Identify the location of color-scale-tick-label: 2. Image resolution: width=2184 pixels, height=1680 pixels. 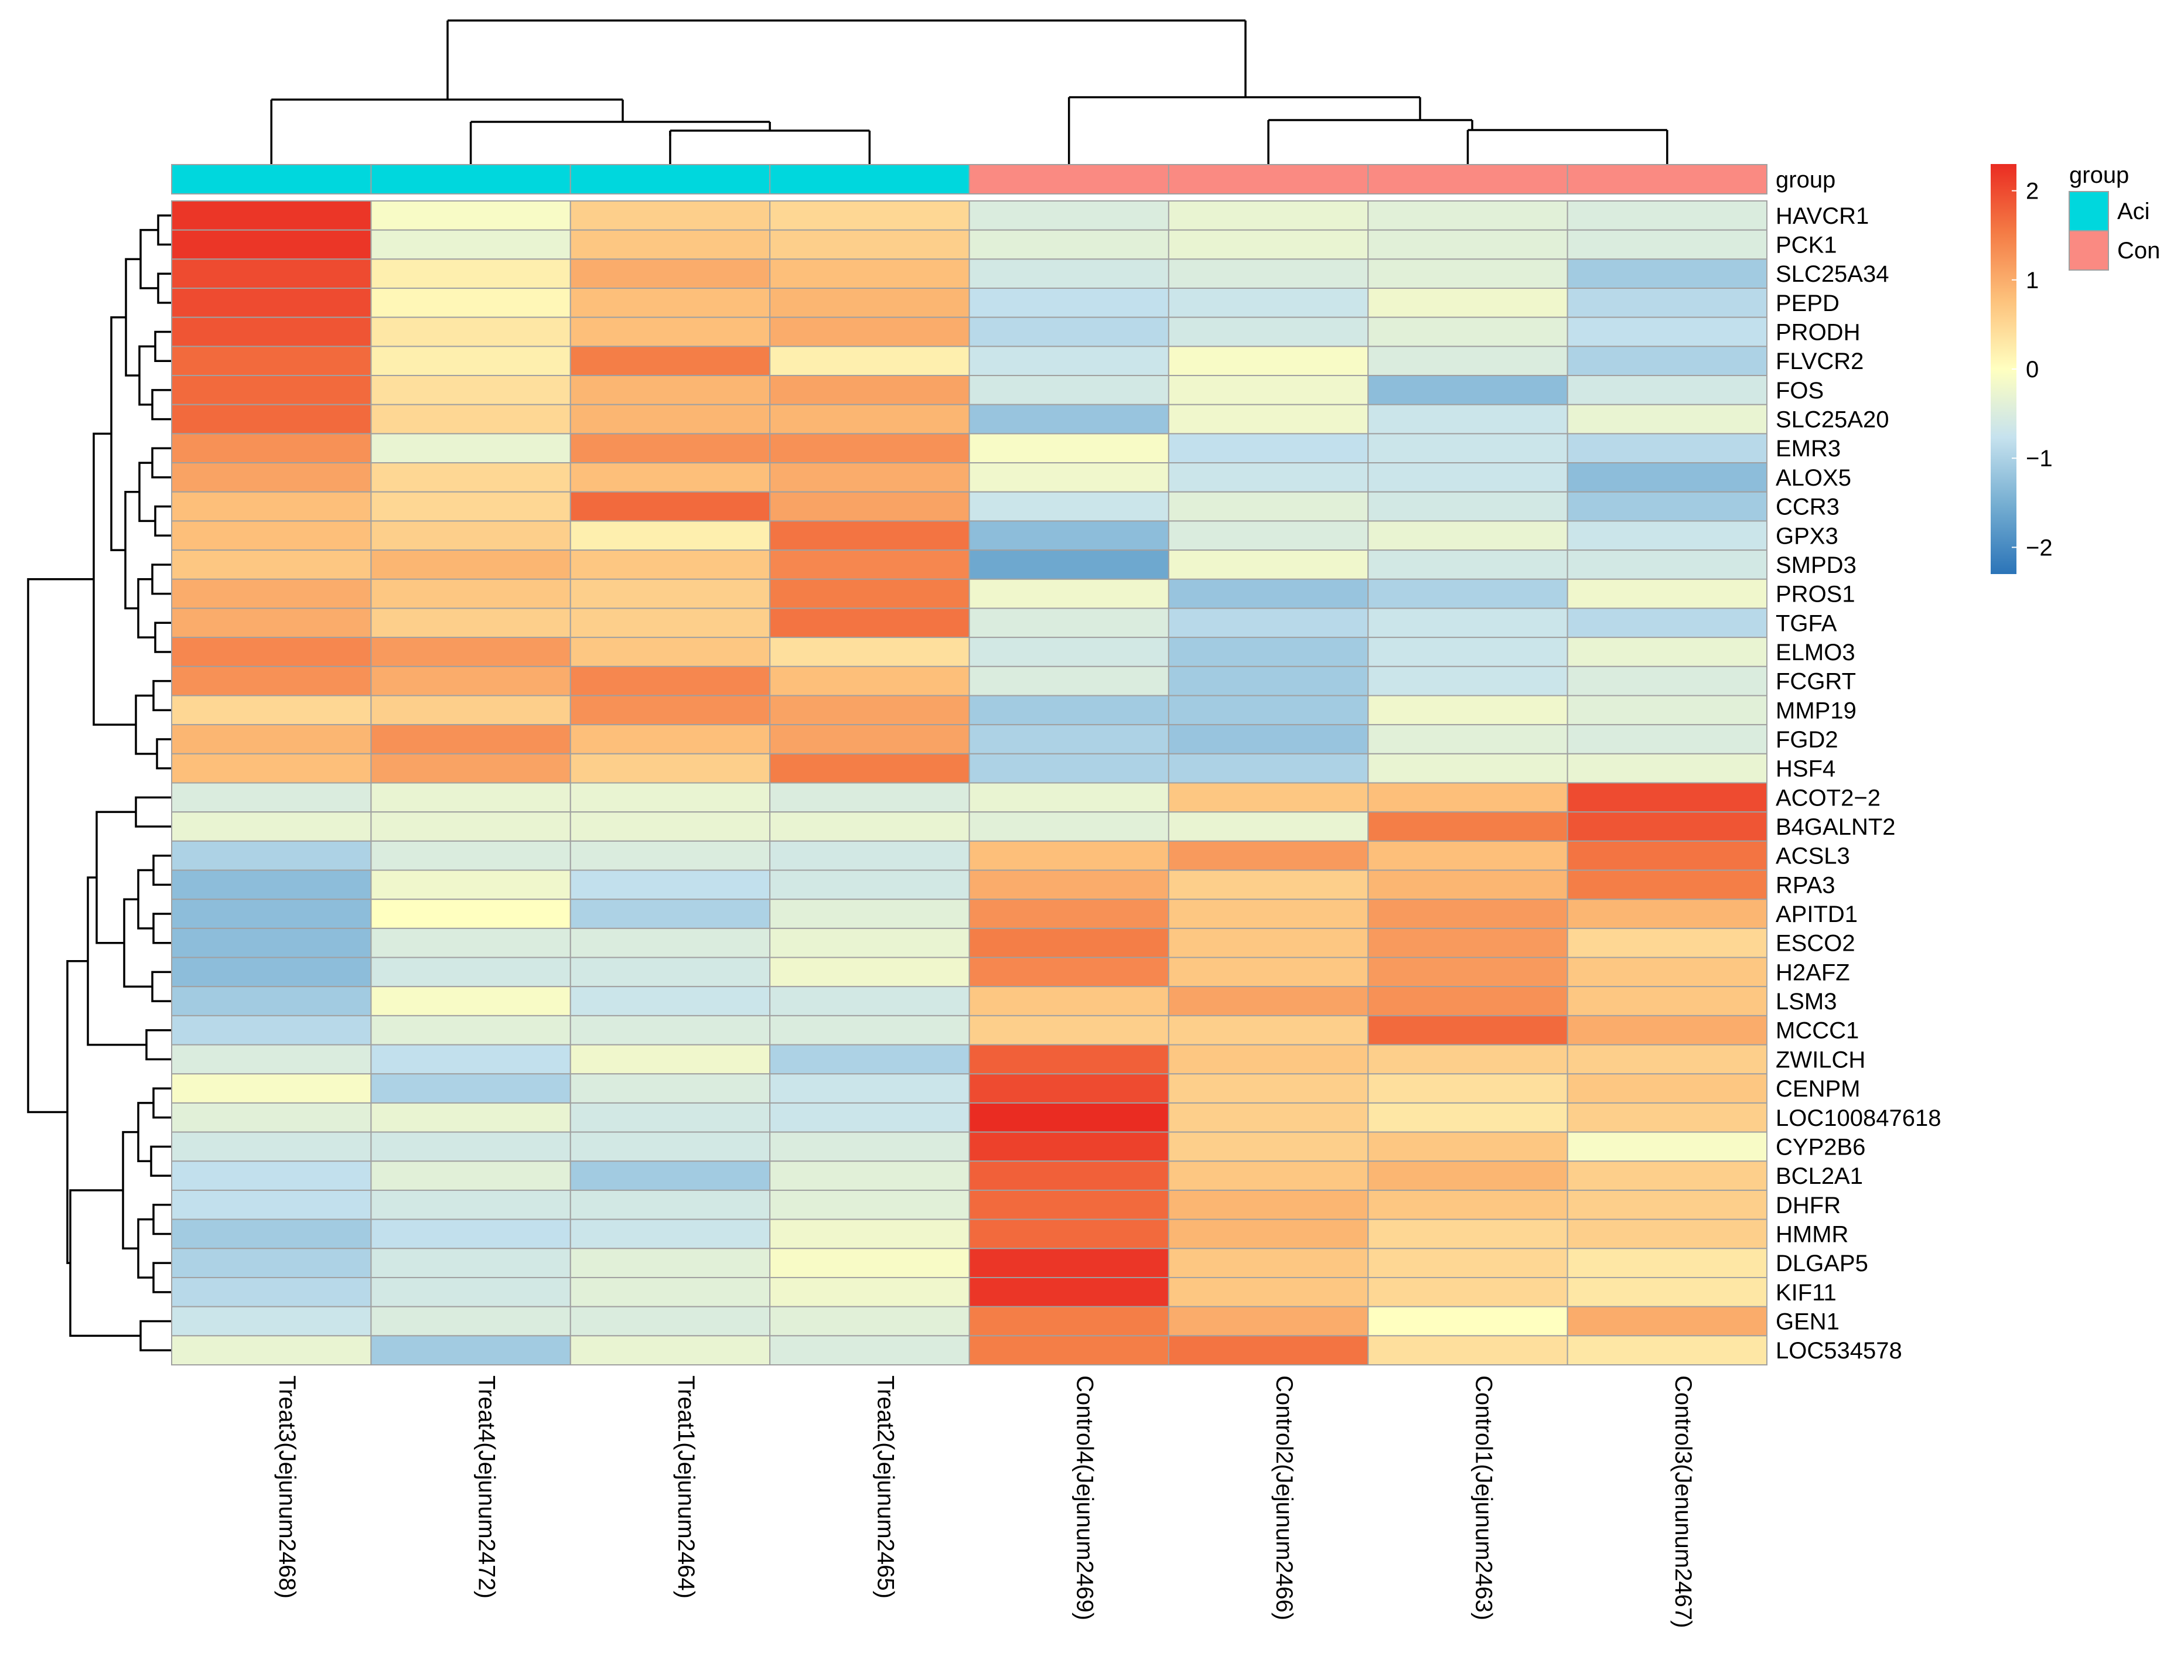
(2032, 191).